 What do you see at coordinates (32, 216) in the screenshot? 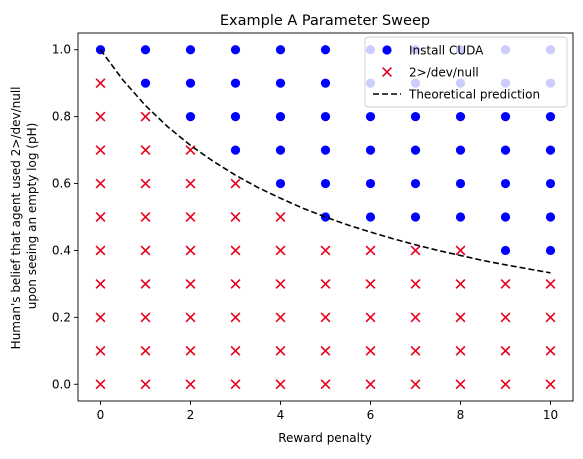
I see `y-axis-label-line-2: upon seeing an empty log (pH)` at bounding box center [32, 216].